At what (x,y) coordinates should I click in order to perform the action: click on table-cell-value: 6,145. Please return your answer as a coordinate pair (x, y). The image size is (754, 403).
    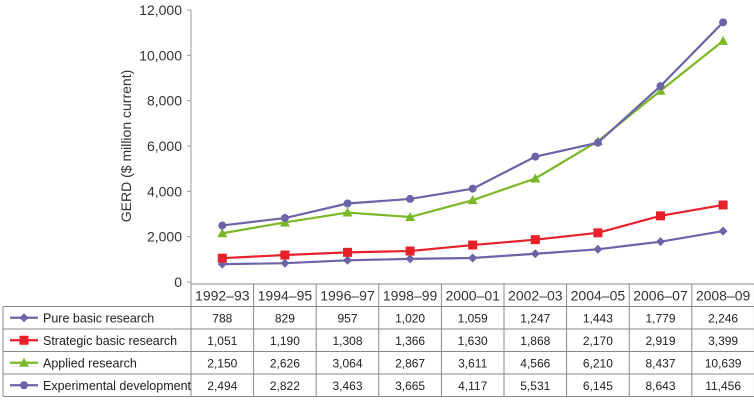
    Looking at the image, I should click on (598, 386).